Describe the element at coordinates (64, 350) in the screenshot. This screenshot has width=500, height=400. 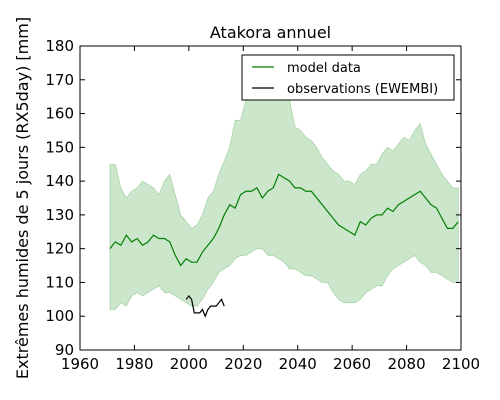
I see `y-tick-label: 90` at that location.